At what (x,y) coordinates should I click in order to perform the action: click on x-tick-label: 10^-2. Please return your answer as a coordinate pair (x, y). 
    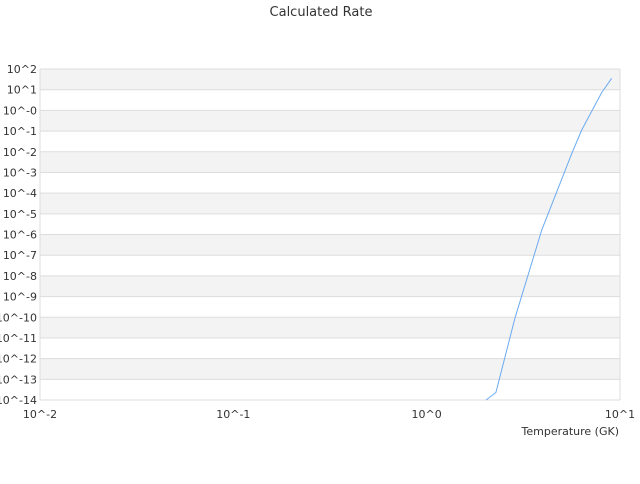
    Looking at the image, I should click on (40, 414).